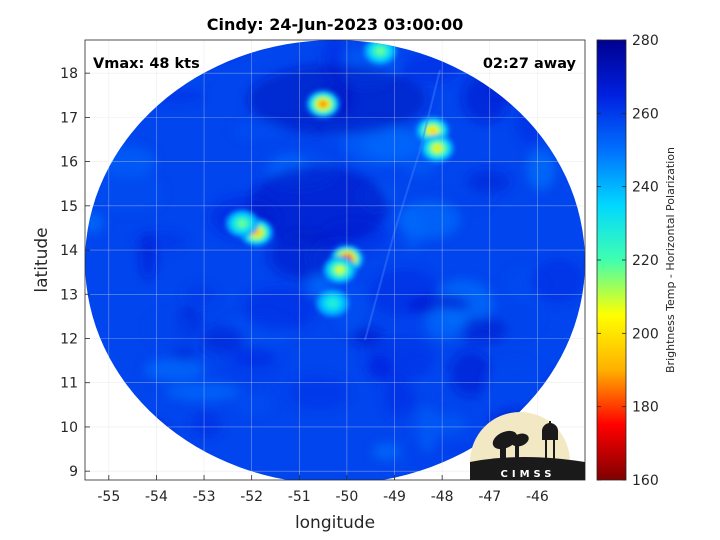 This screenshot has width=720, height=540. I want to click on feature-northeast-cell, so click(437, 148).